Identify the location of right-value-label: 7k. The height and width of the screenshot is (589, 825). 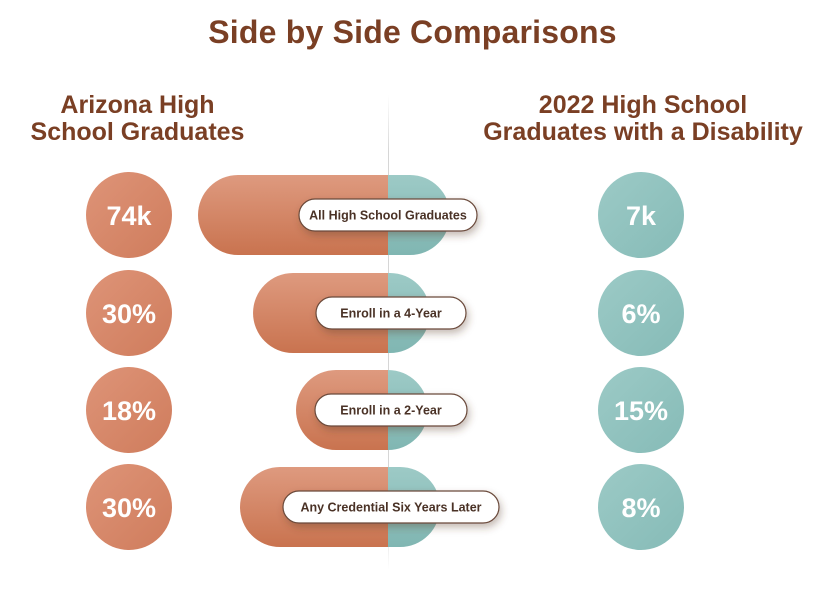
(641, 216).